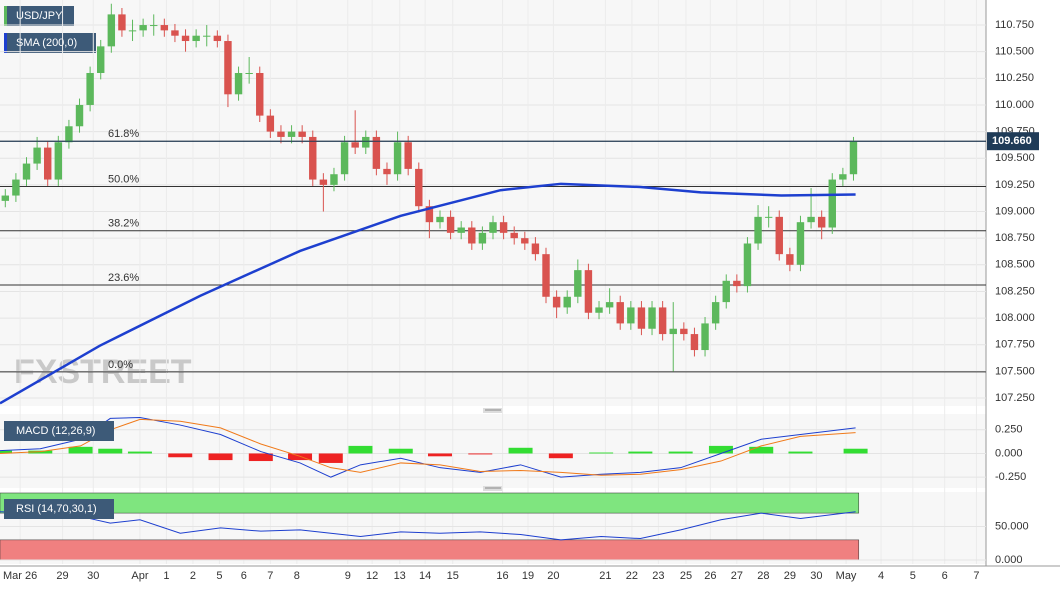  Describe the element at coordinates (1015, 318) in the screenshot. I see `y-tick-label: 108.000` at that location.